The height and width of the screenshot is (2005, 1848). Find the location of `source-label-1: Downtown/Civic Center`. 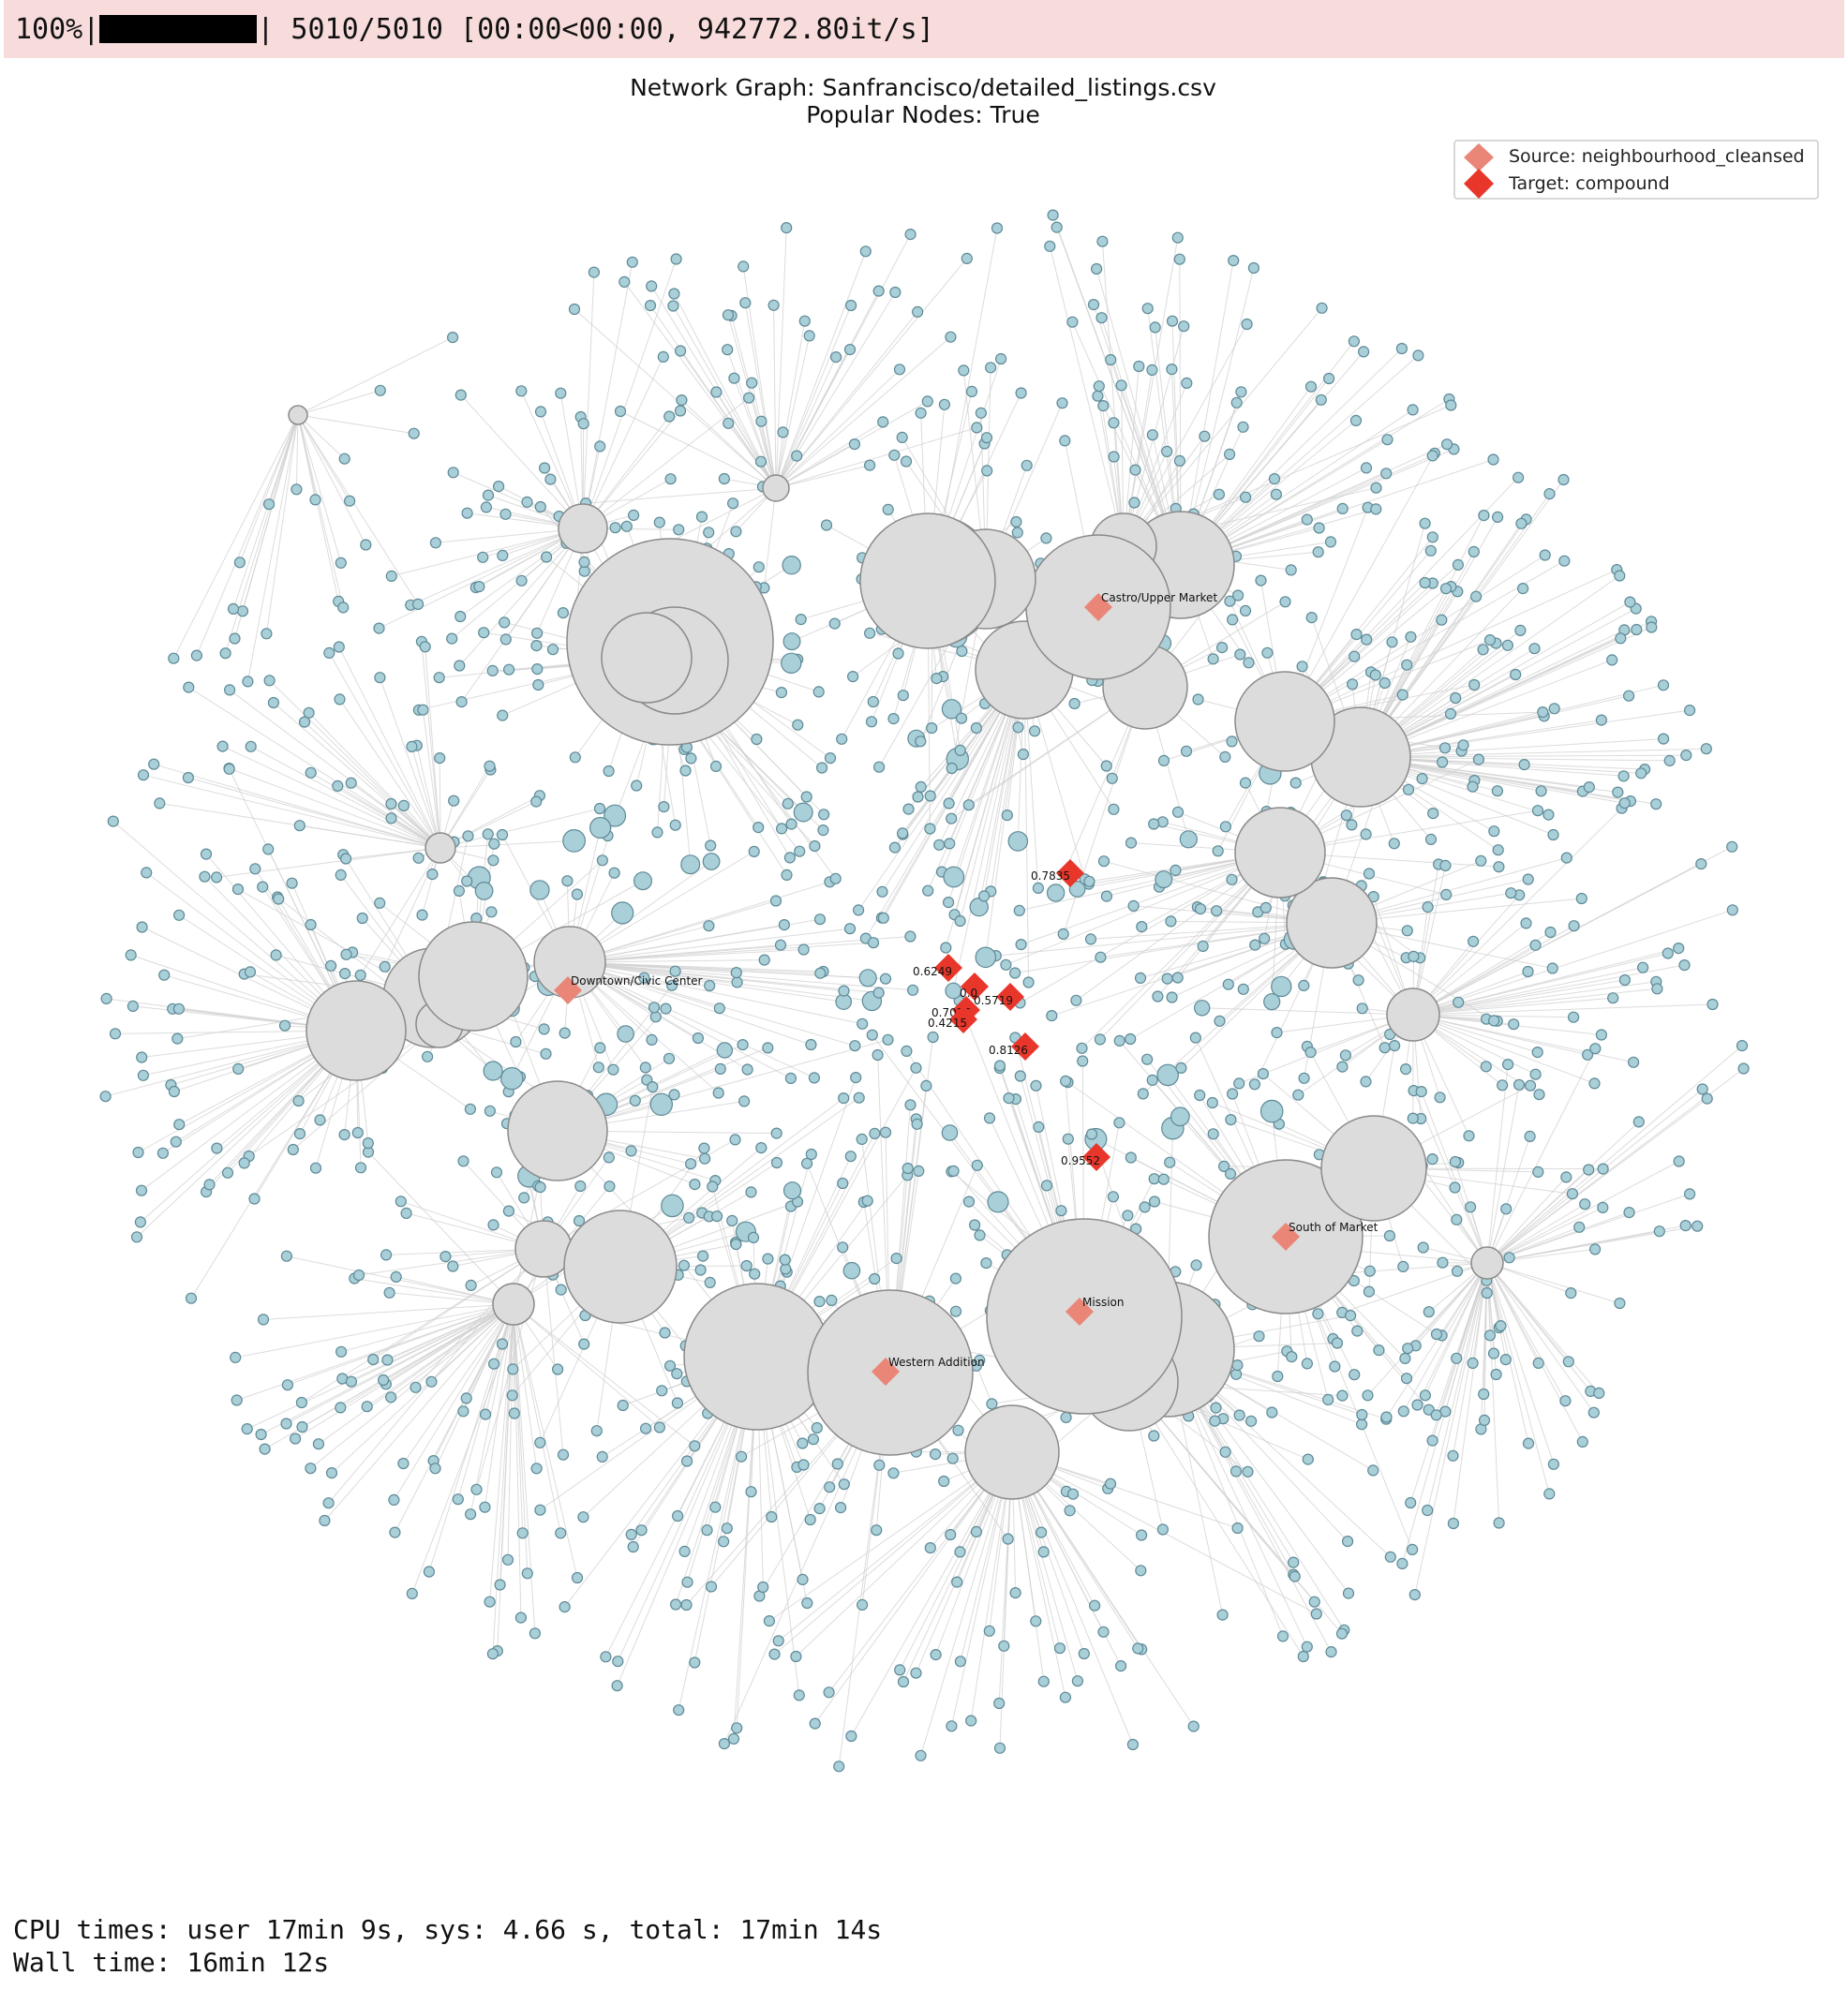

source-label-1: Downtown/Civic Center is located at coordinates (637, 981).